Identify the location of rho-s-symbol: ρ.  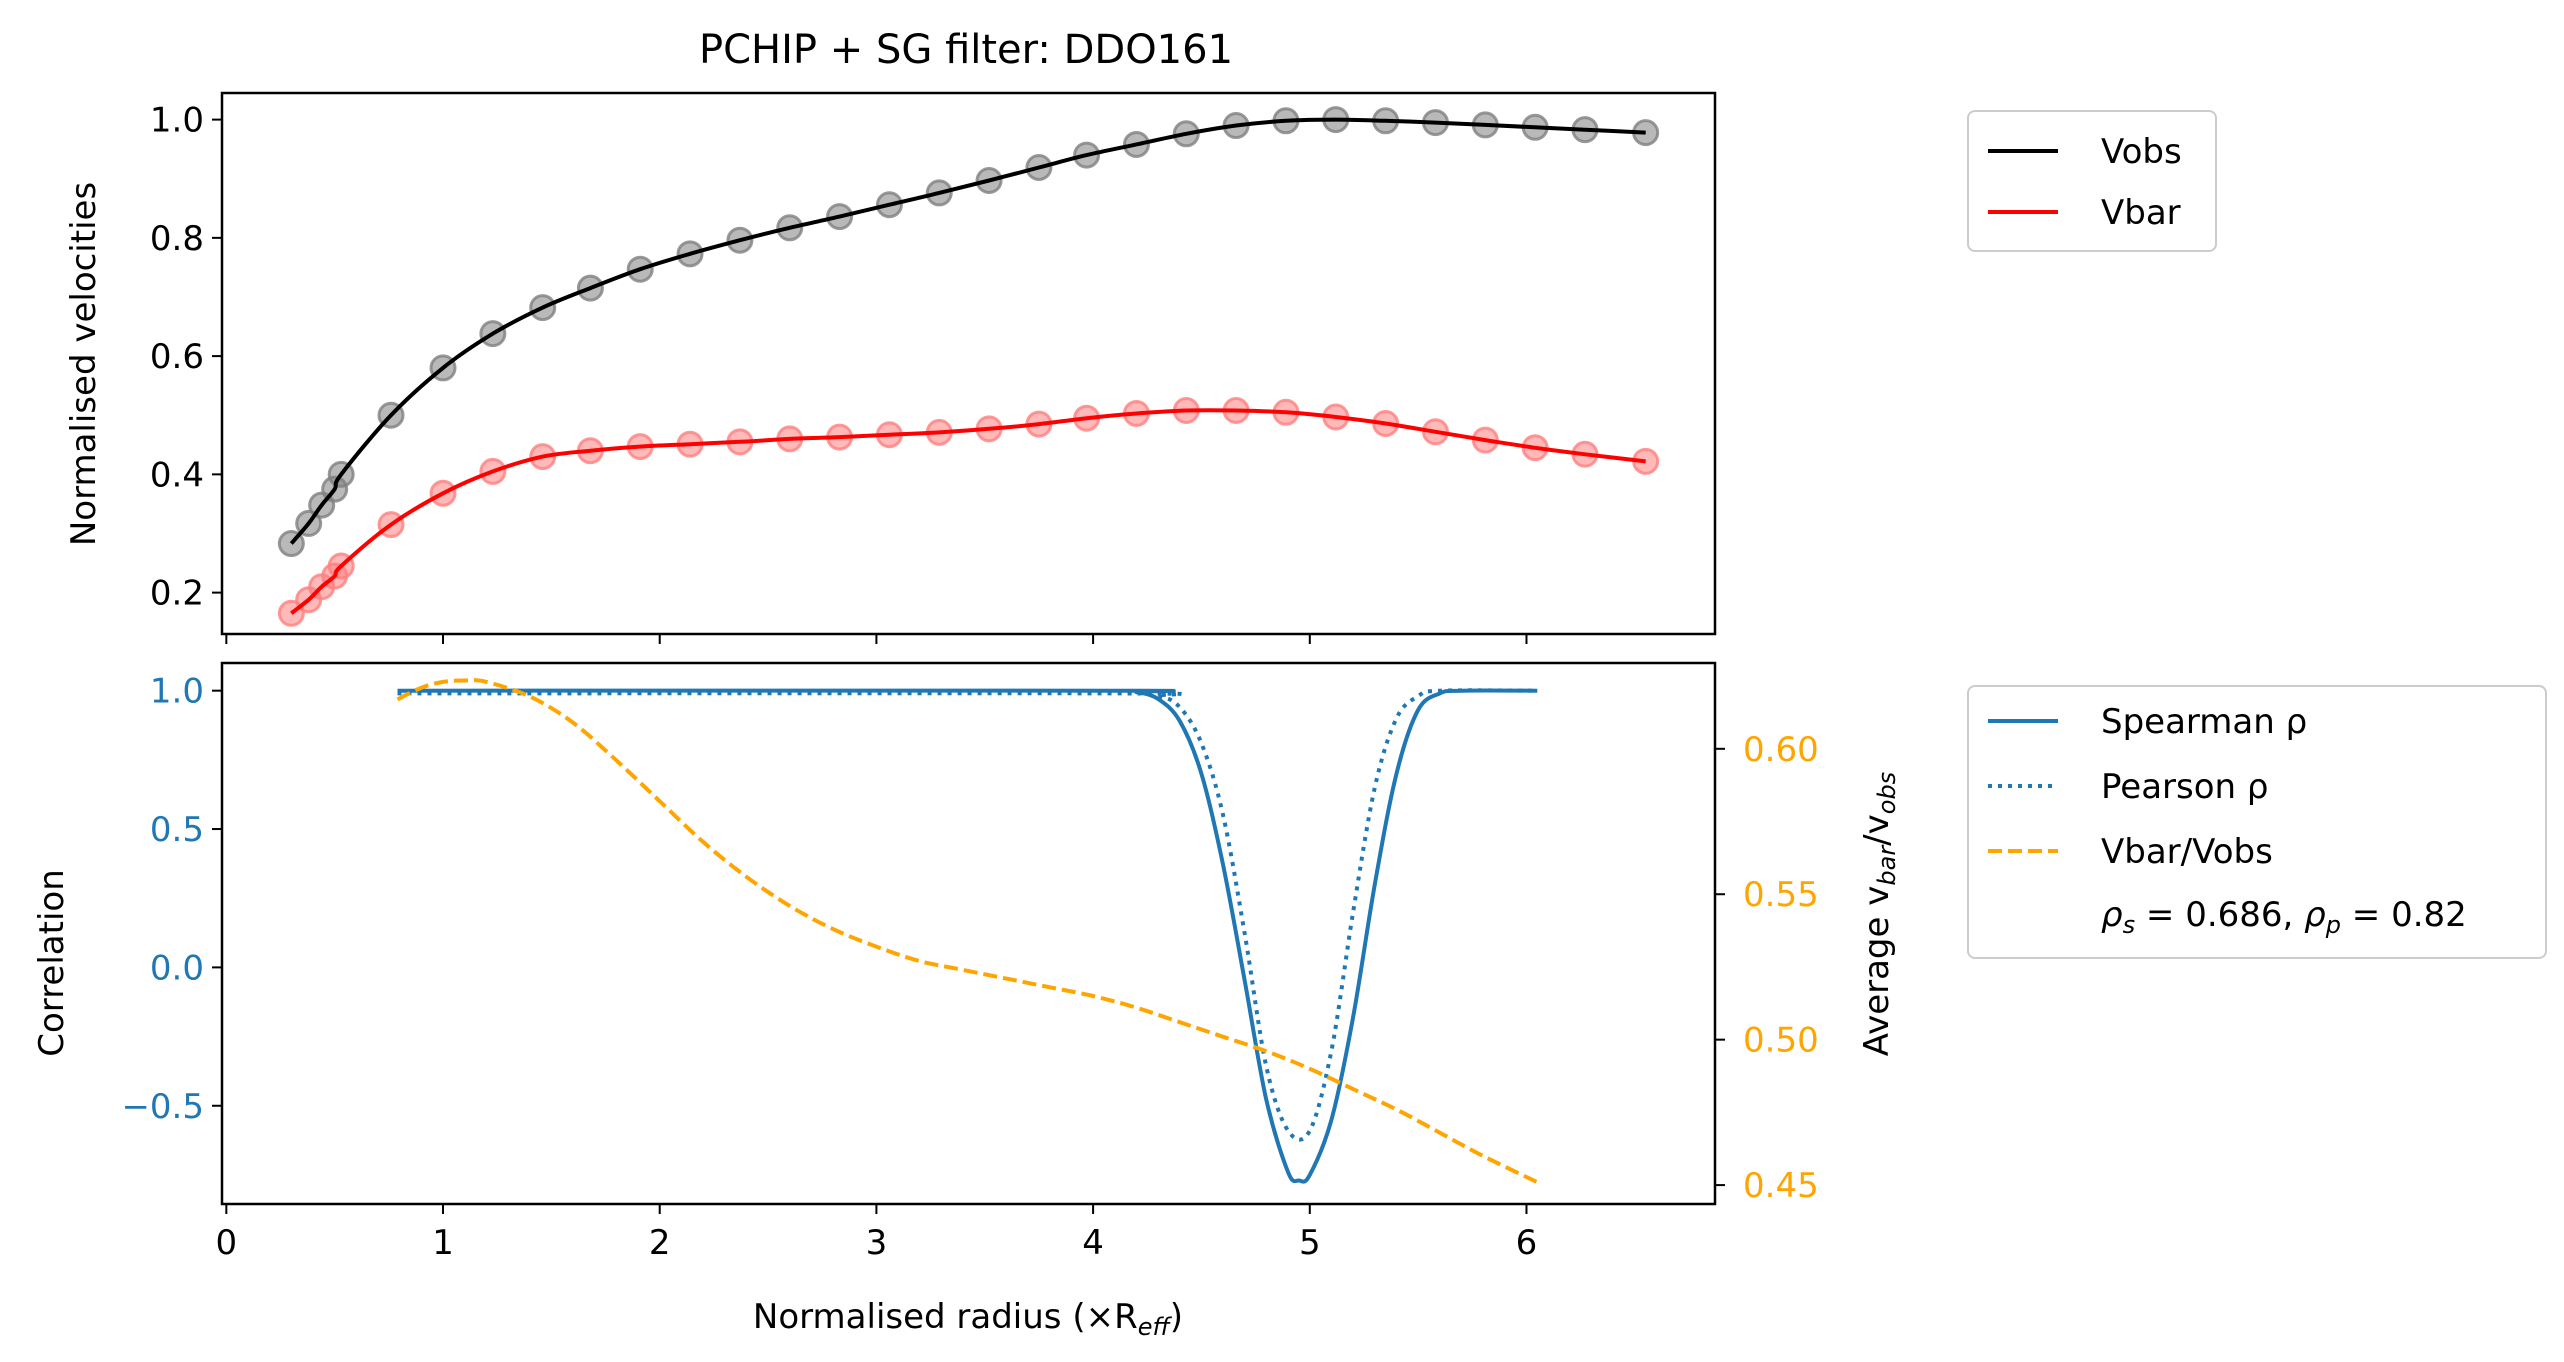
(2112, 915).